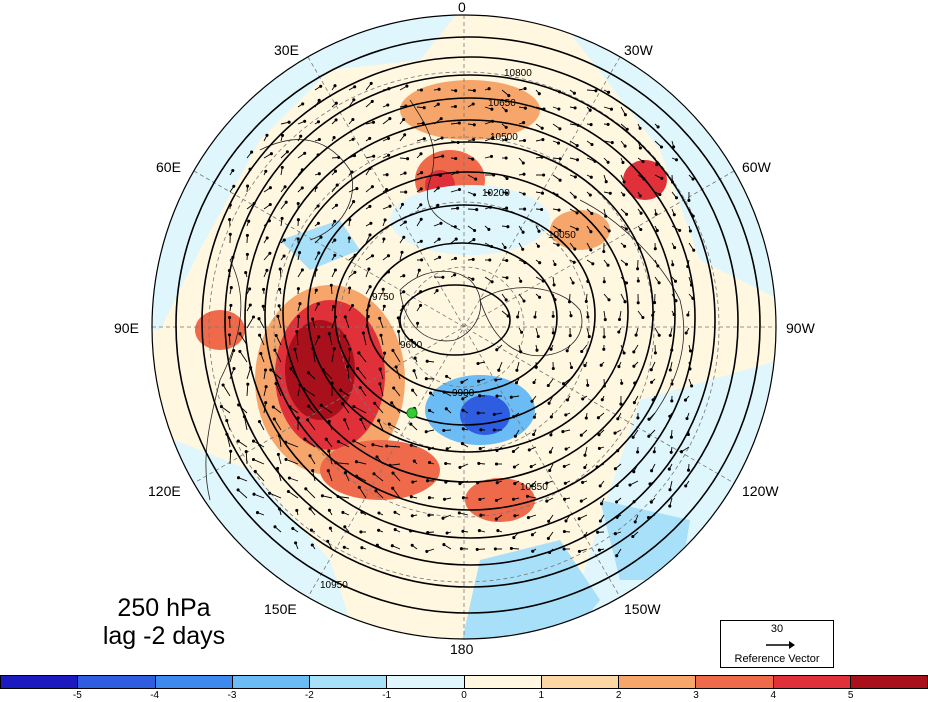 Image resolution: width=928 pixels, height=702 pixels. What do you see at coordinates (164, 491) in the screenshot?
I see `lon-label-120e: 120E` at bounding box center [164, 491].